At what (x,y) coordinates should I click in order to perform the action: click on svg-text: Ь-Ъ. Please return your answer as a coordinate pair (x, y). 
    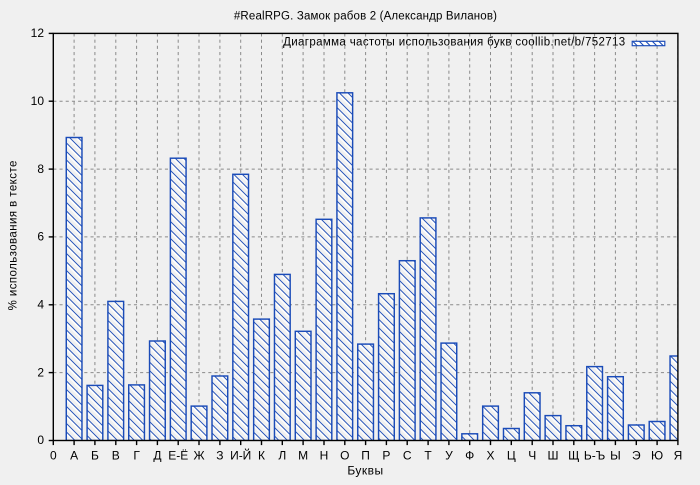
    Looking at the image, I should click on (594, 455).